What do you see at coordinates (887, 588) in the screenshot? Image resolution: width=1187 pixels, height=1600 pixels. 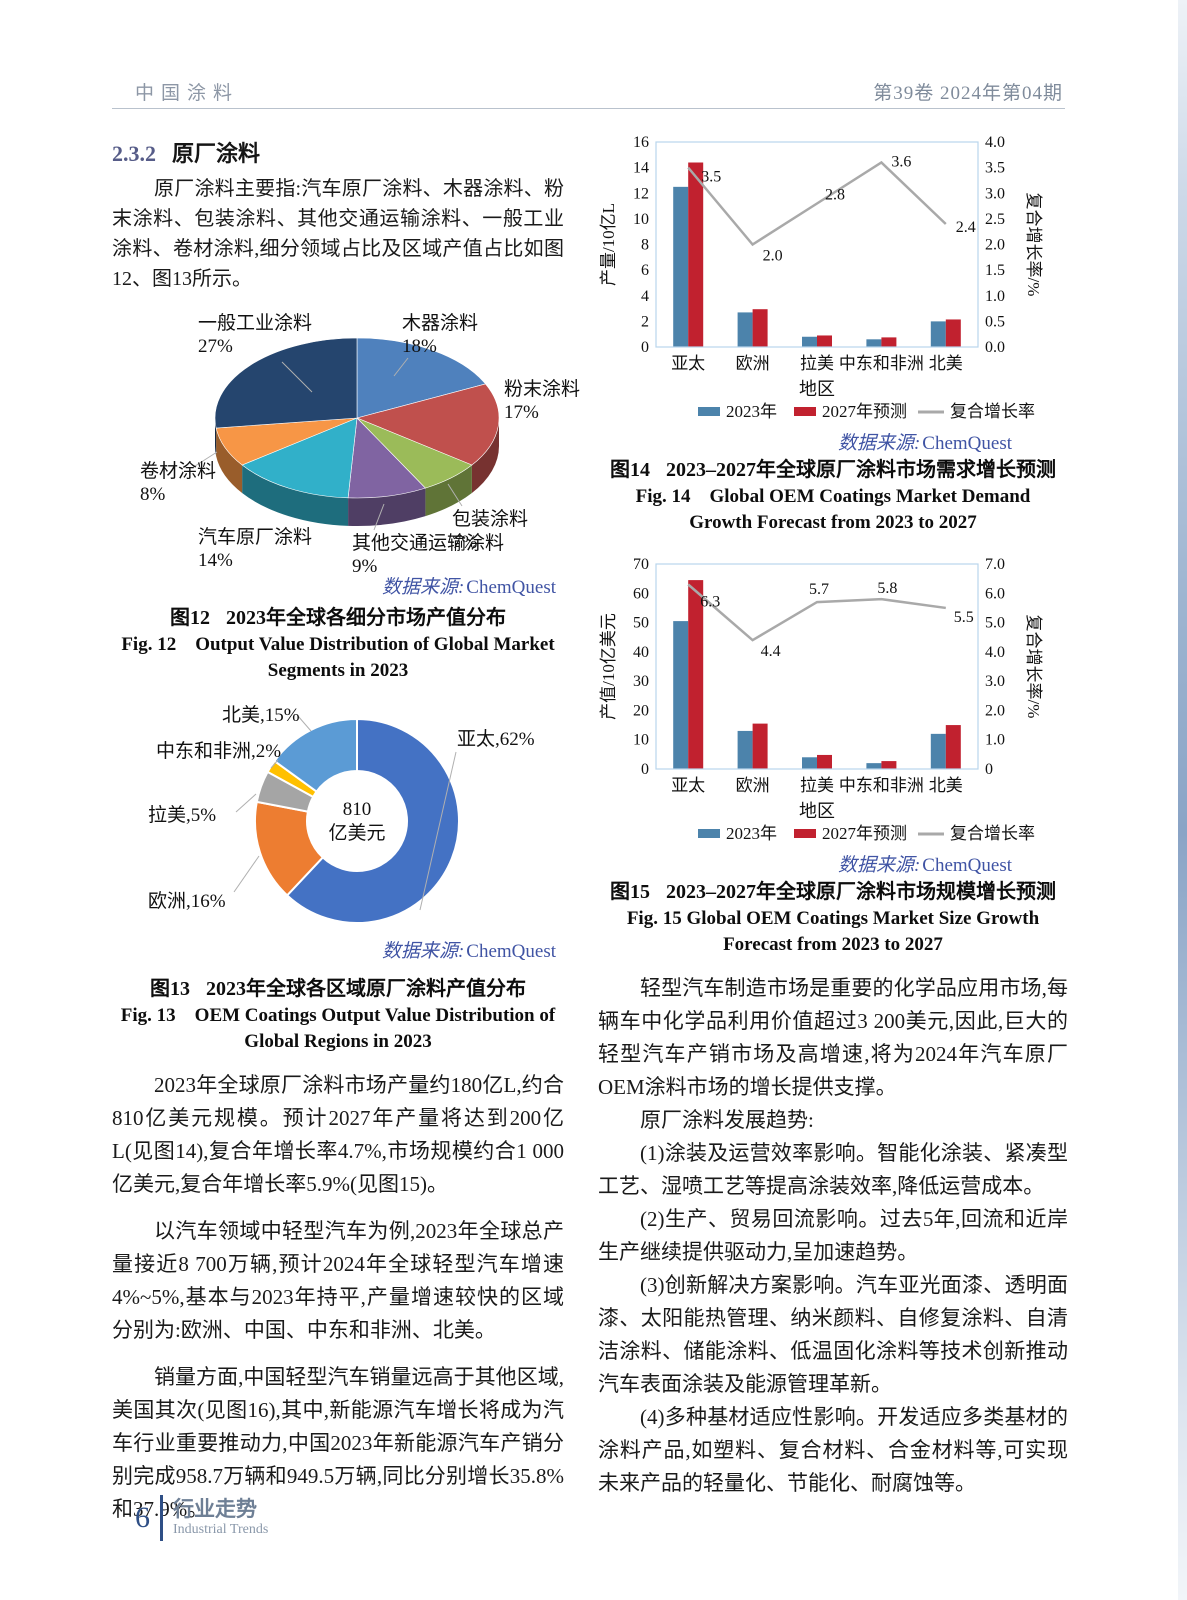 I see `svg-text: 5.8` at bounding box center [887, 588].